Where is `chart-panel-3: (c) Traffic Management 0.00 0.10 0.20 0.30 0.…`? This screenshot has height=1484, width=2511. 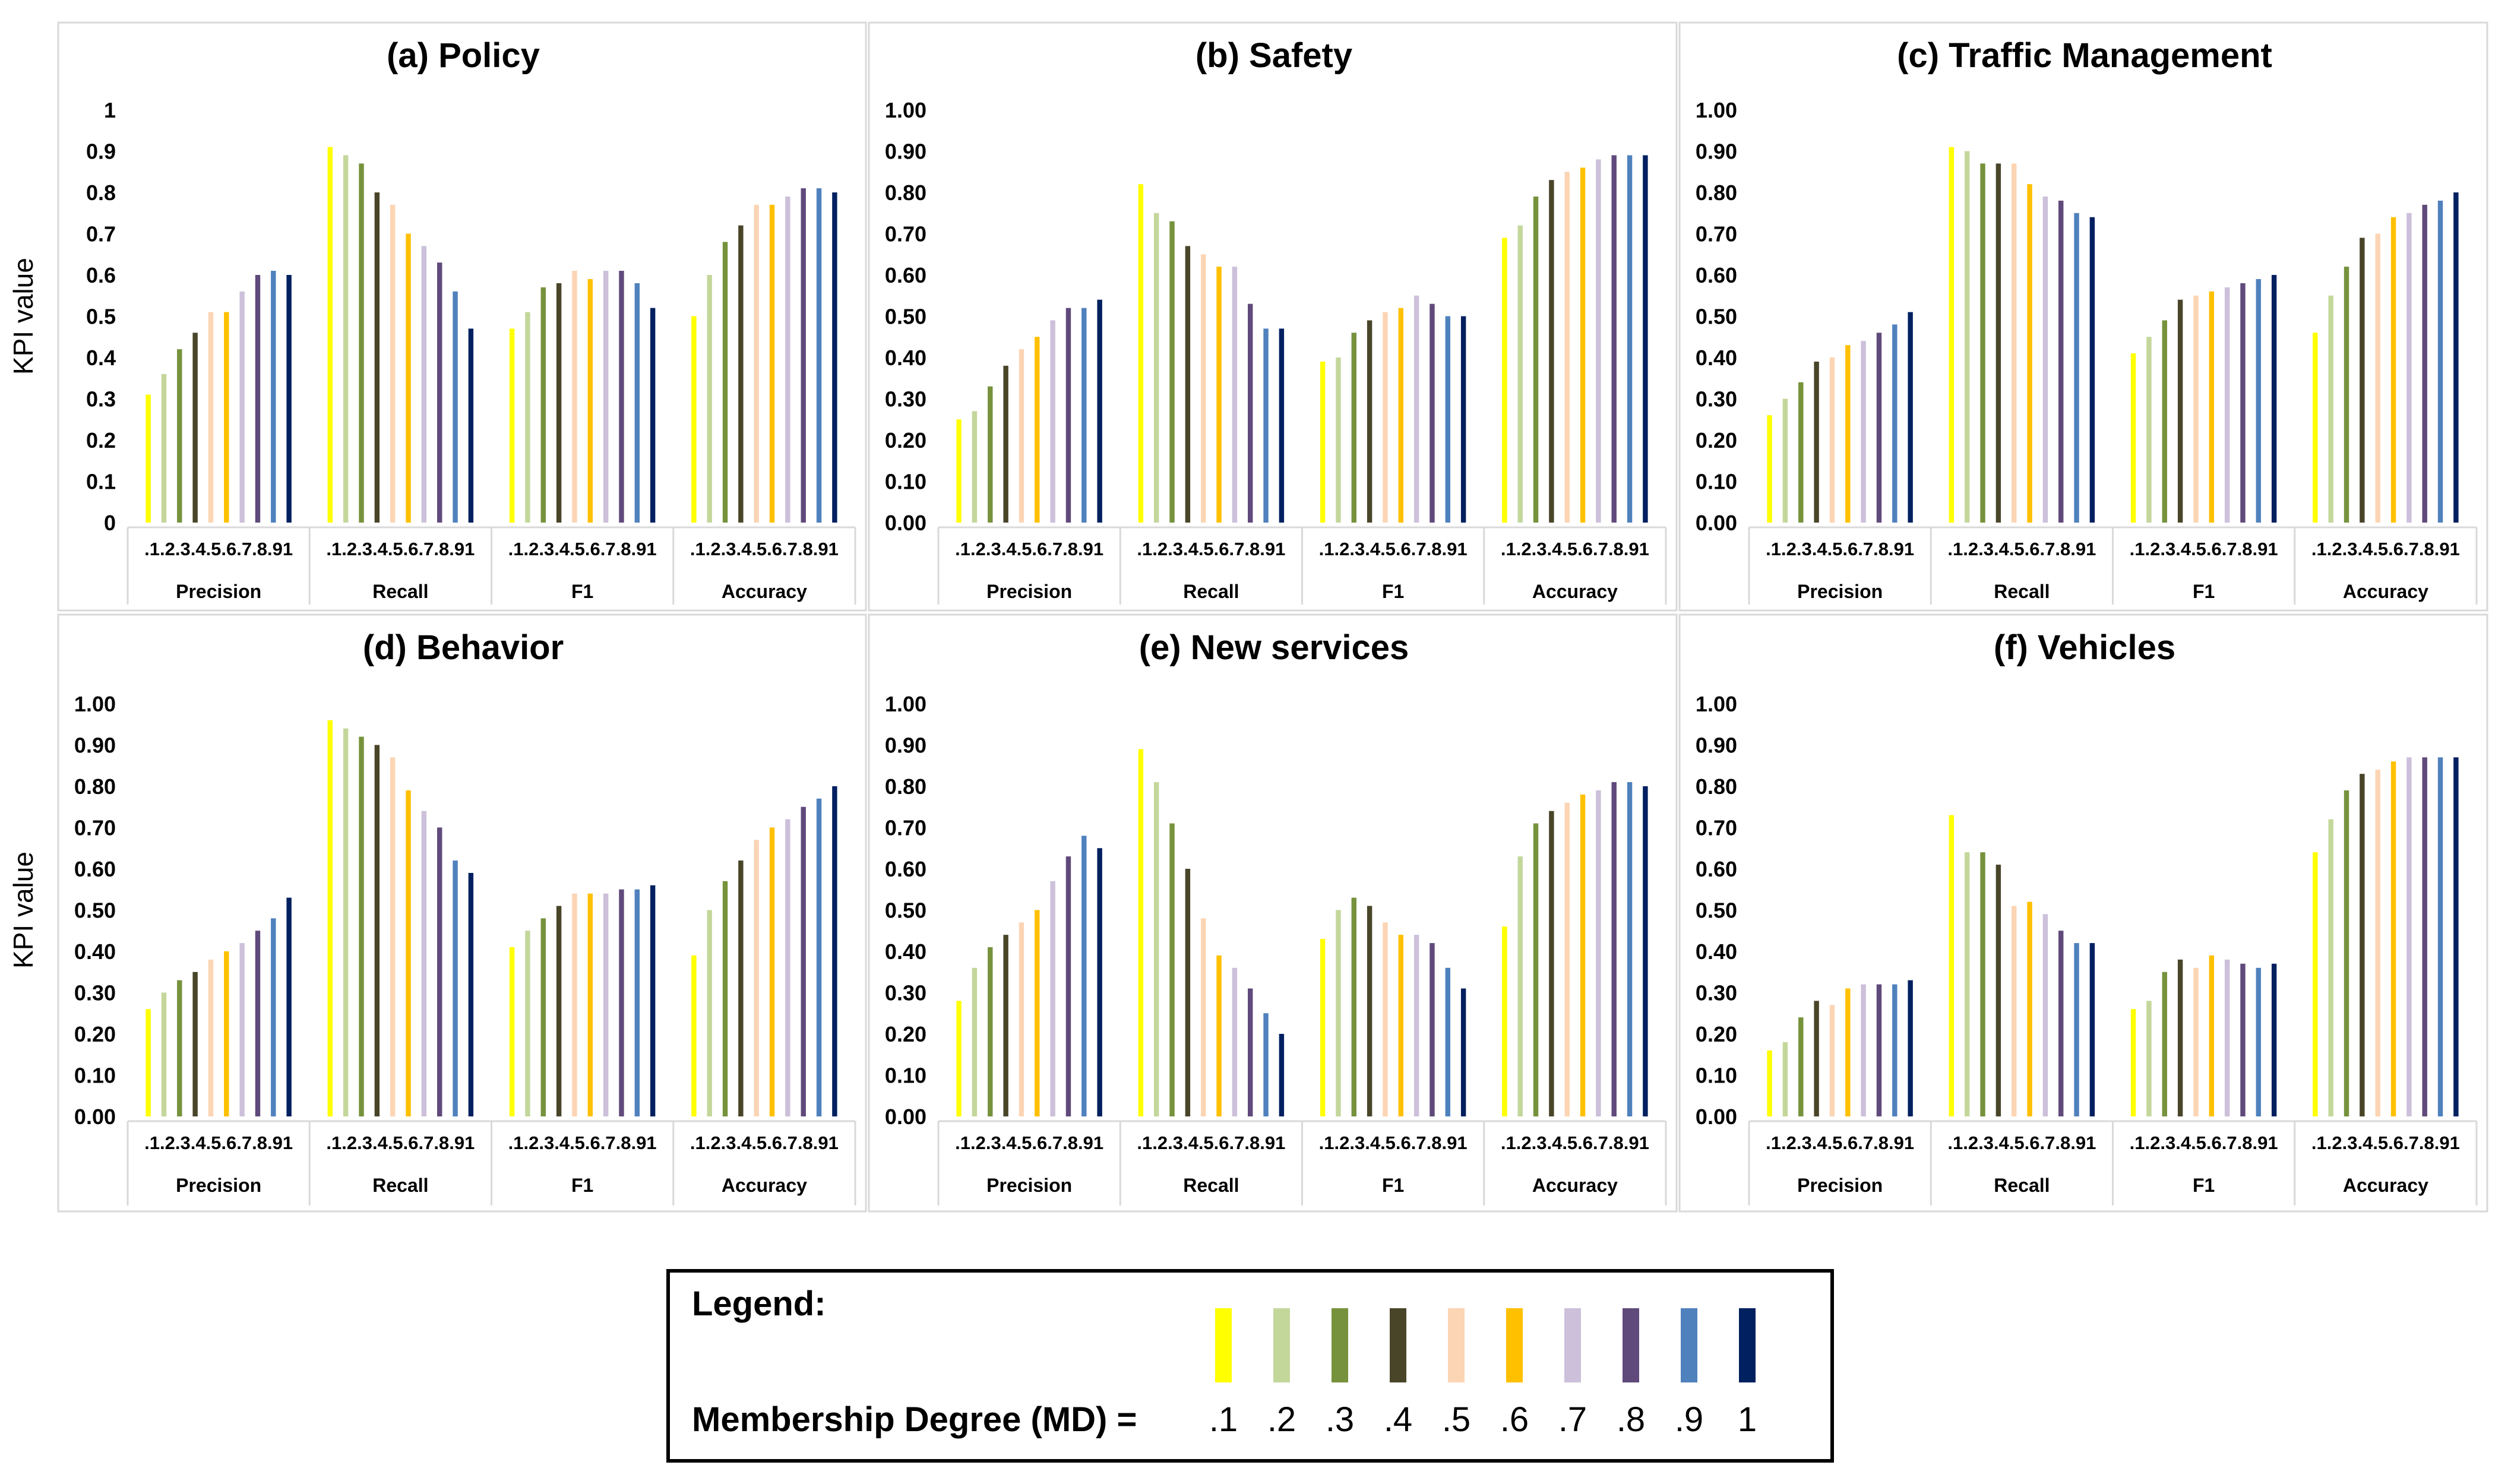
chart-panel-3: (c) Traffic Management 0.00 0.10 0.20 0.30 0.… is located at coordinates (2083, 316).